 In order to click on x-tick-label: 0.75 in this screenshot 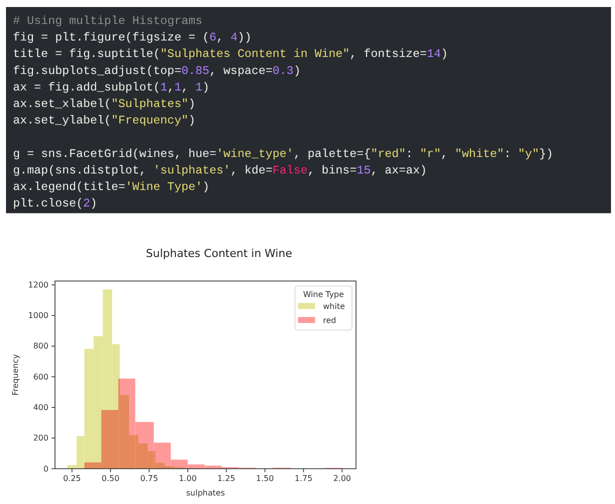, I will do `click(149, 478)`.